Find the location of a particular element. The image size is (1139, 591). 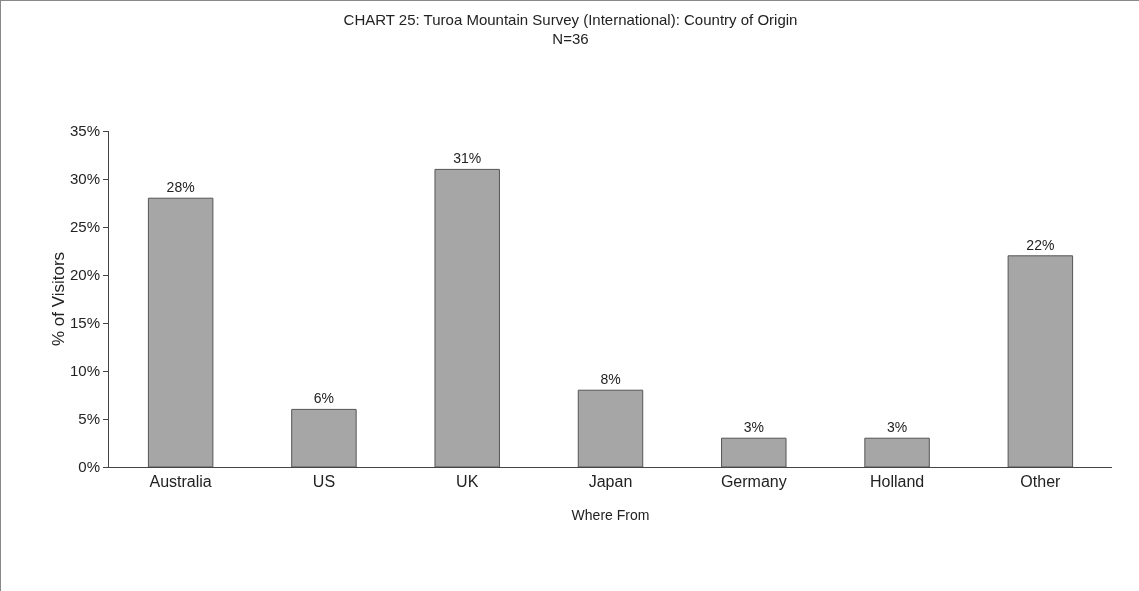

x-tick-label: UK is located at coordinates (467, 482).